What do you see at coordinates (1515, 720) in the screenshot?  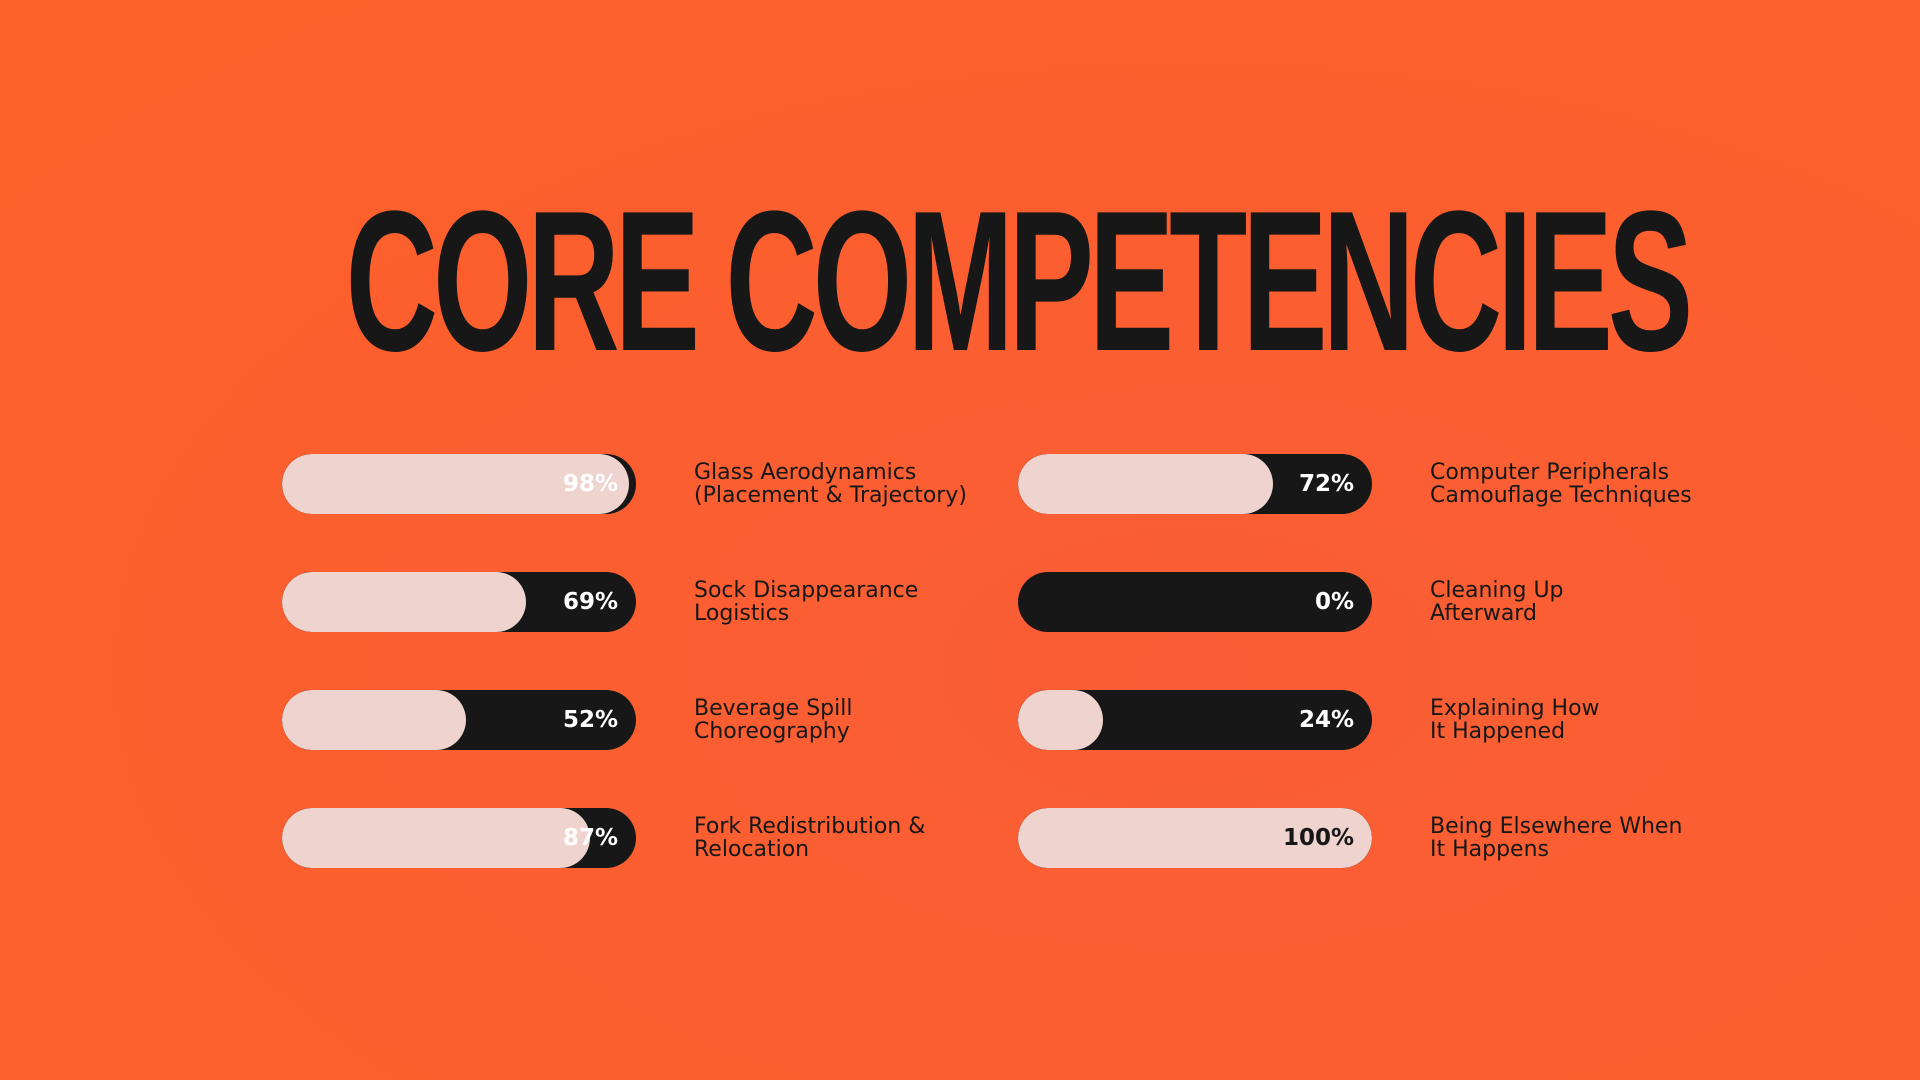 I see `competency-label: Explaining How It Happened` at bounding box center [1515, 720].